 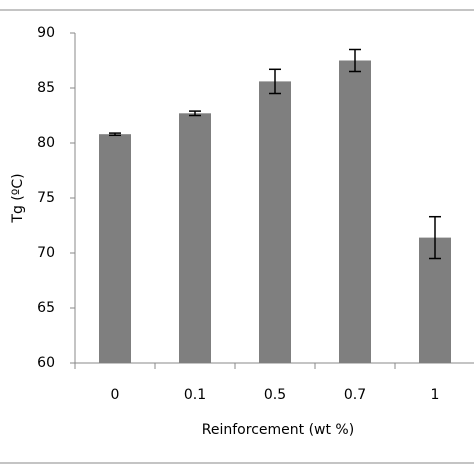 I want to click on x-tick-label: 0.5, so click(x=275, y=395).